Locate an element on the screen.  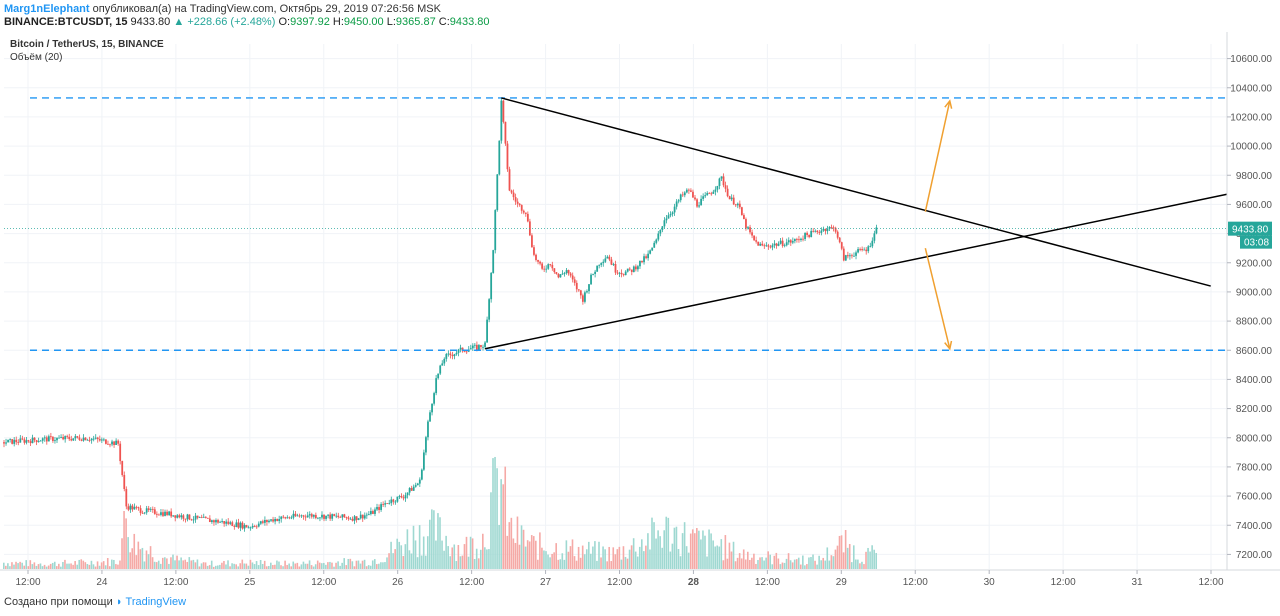
author-link: Marg1nElephant is located at coordinates (47, 9).